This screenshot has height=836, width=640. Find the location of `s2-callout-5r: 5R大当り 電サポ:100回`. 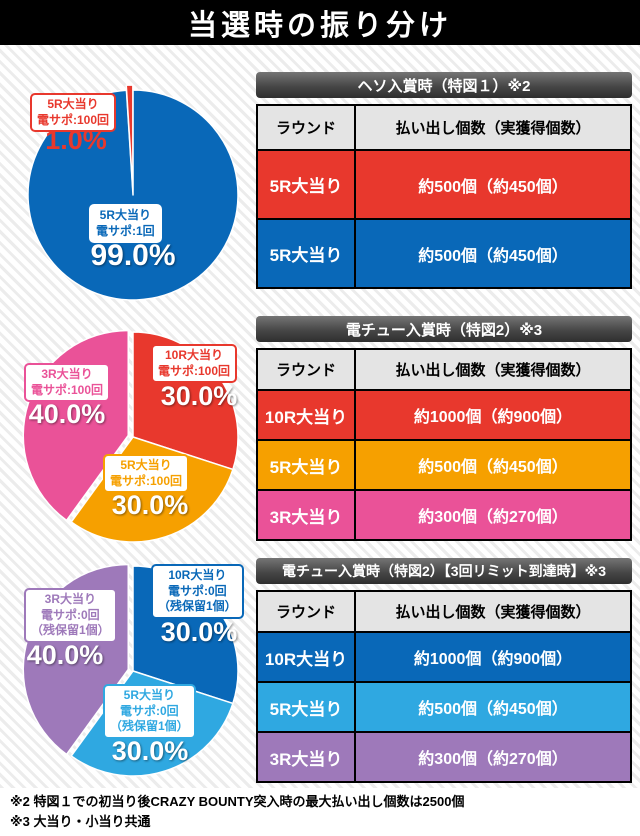

s2-callout-5r: 5R大当り 電サポ:100回 is located at coordinates (146, 474).